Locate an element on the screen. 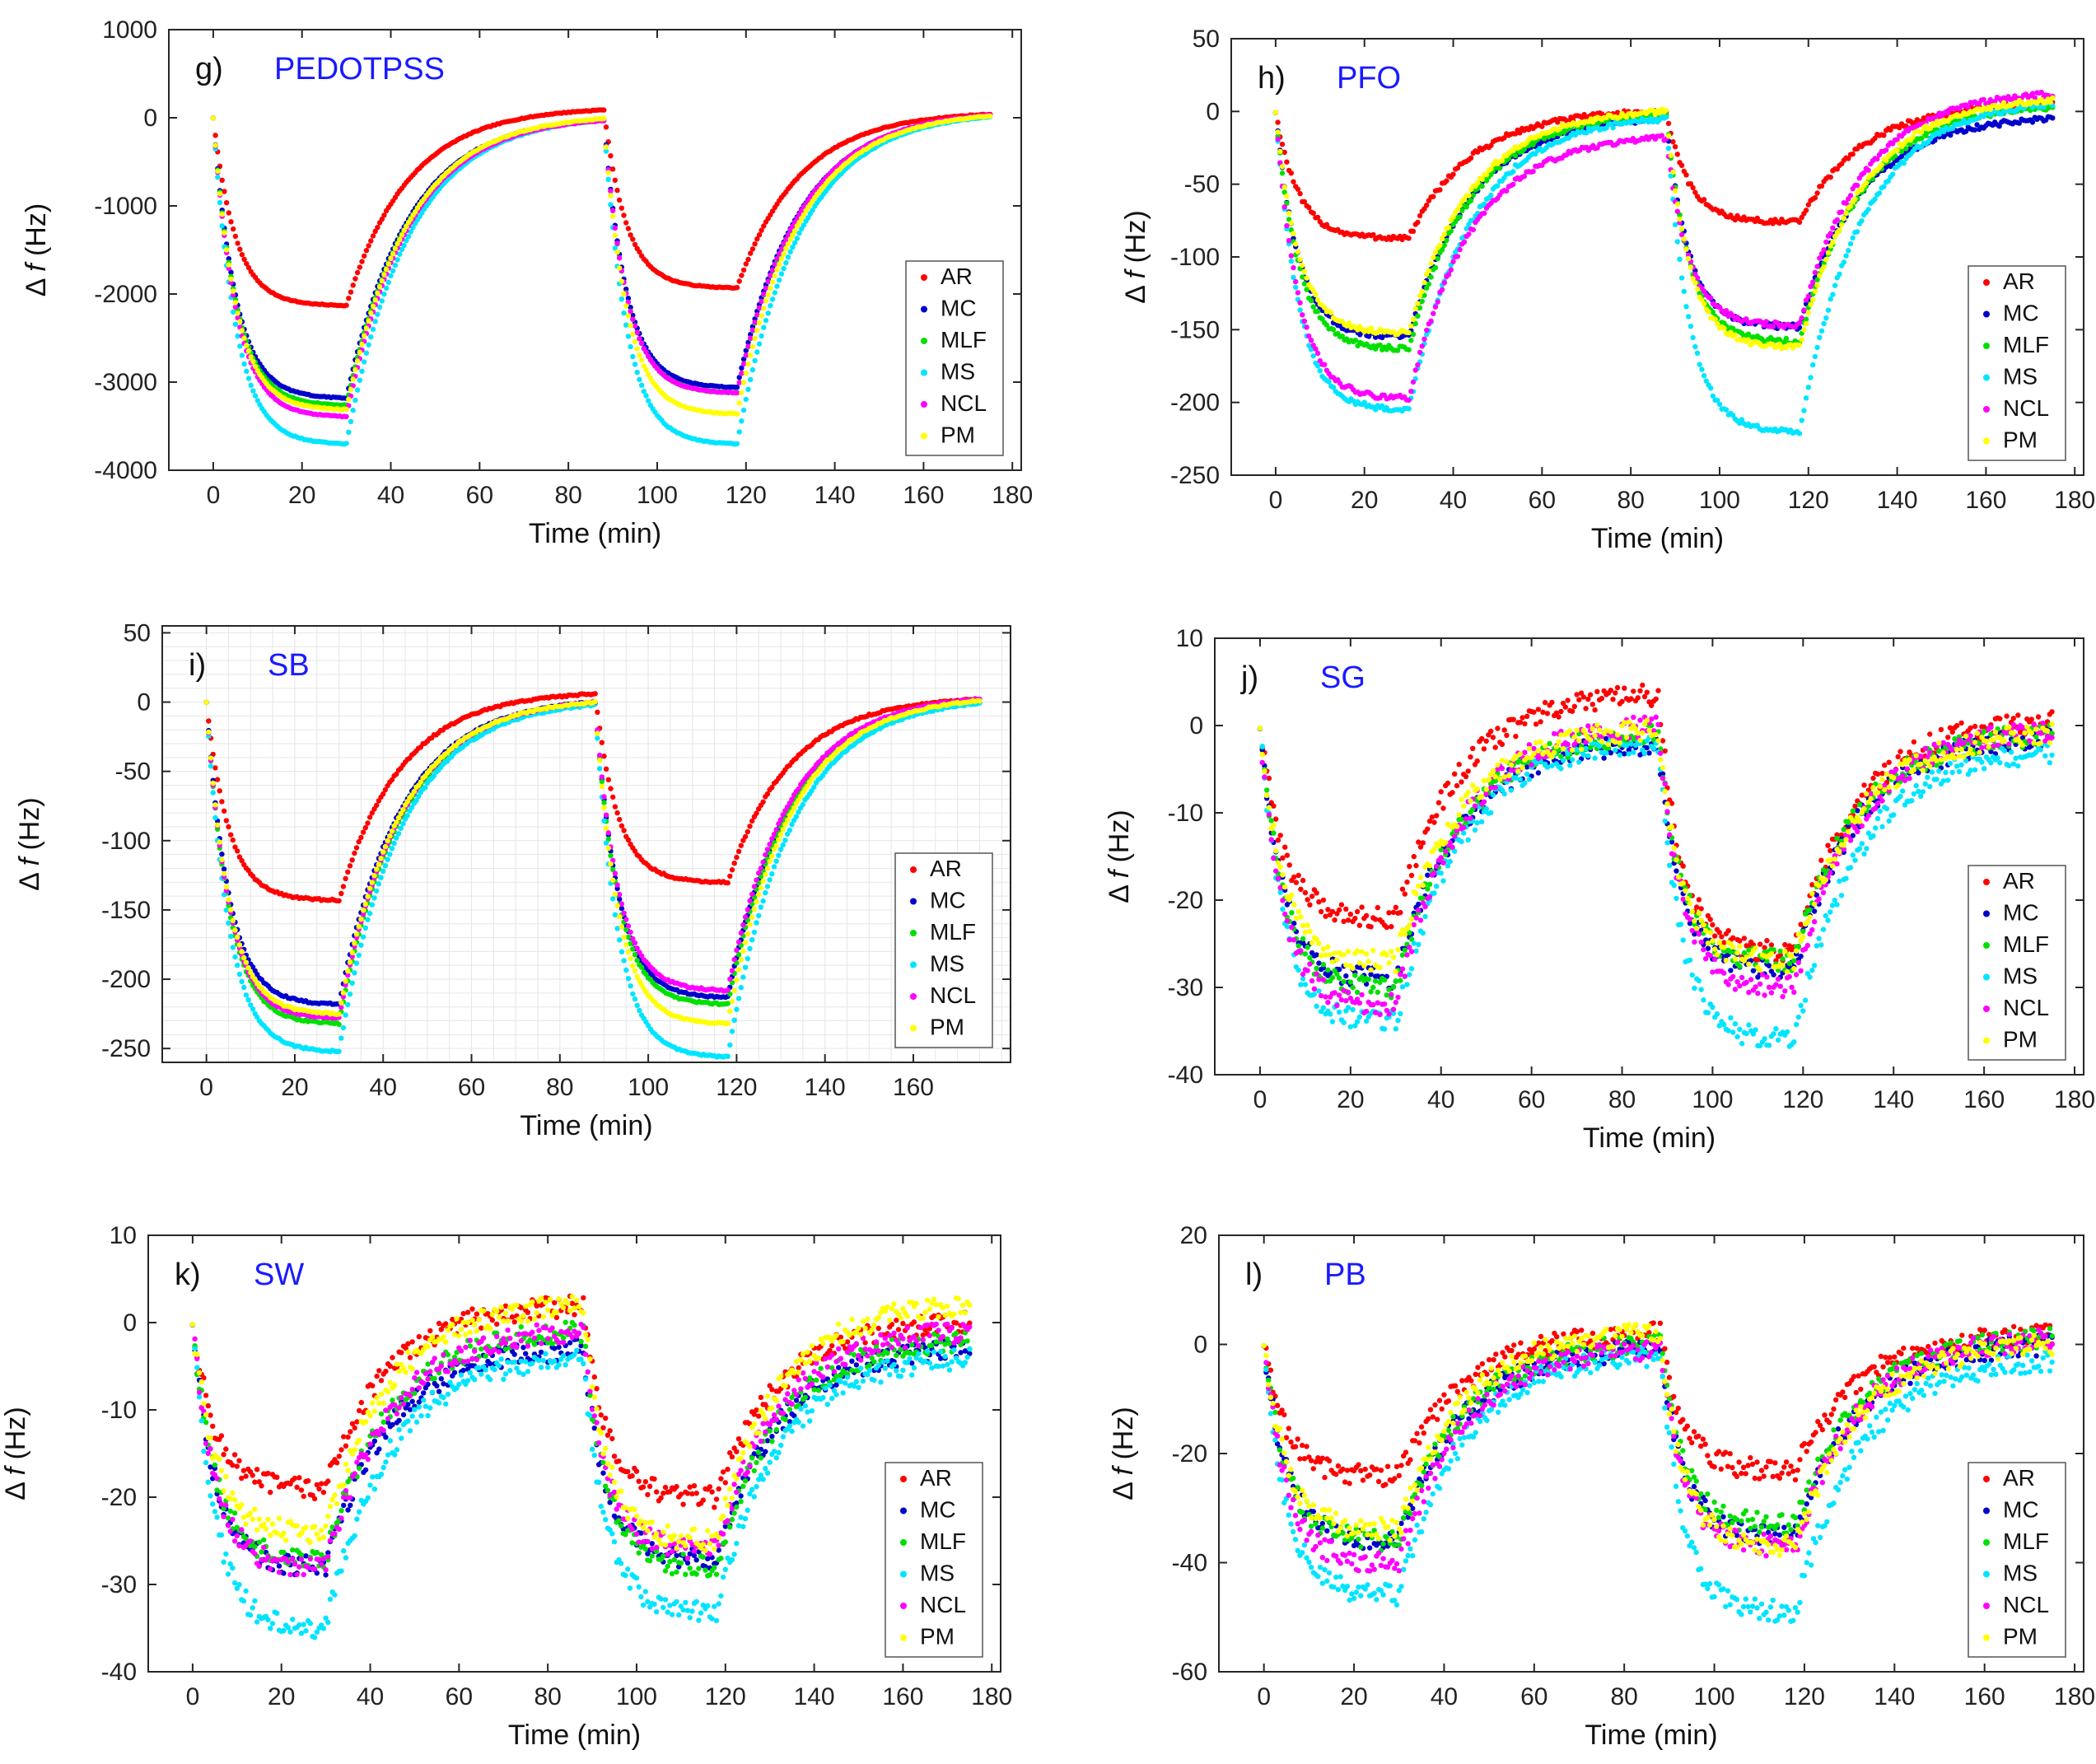 The image size is (2096, 1764). plot-area is located at coordinates (1657, 257).